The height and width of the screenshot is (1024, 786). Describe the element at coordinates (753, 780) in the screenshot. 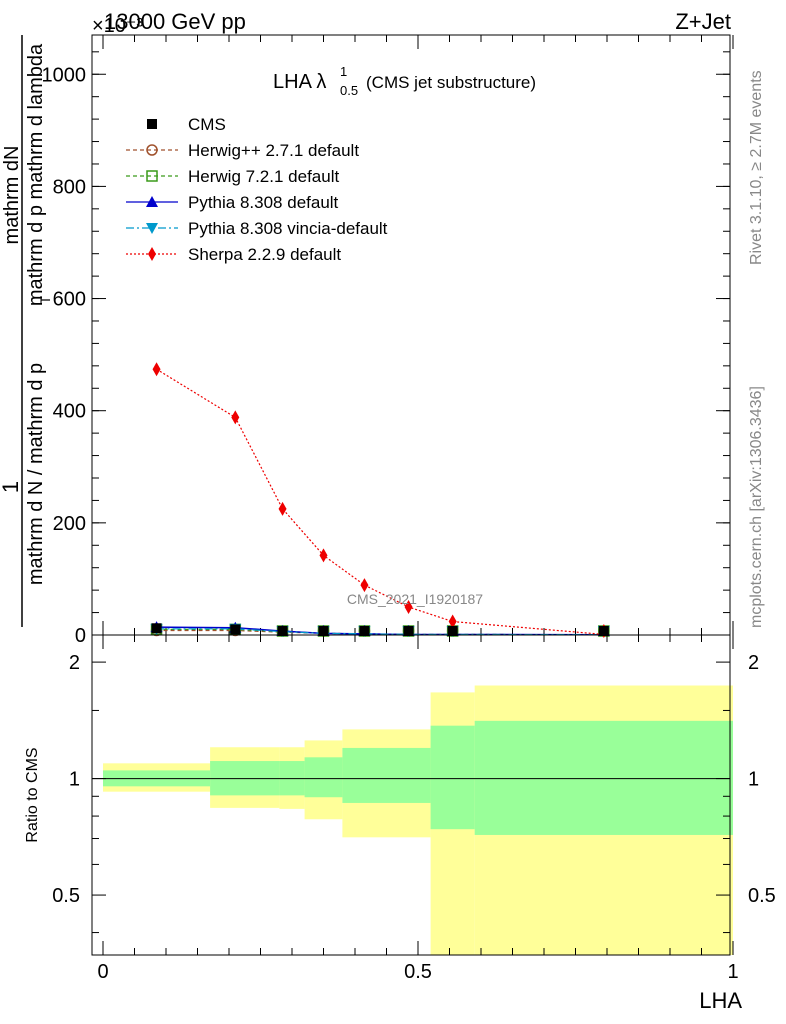

I see `ratio-y-tick-label-right: 1` at that location.